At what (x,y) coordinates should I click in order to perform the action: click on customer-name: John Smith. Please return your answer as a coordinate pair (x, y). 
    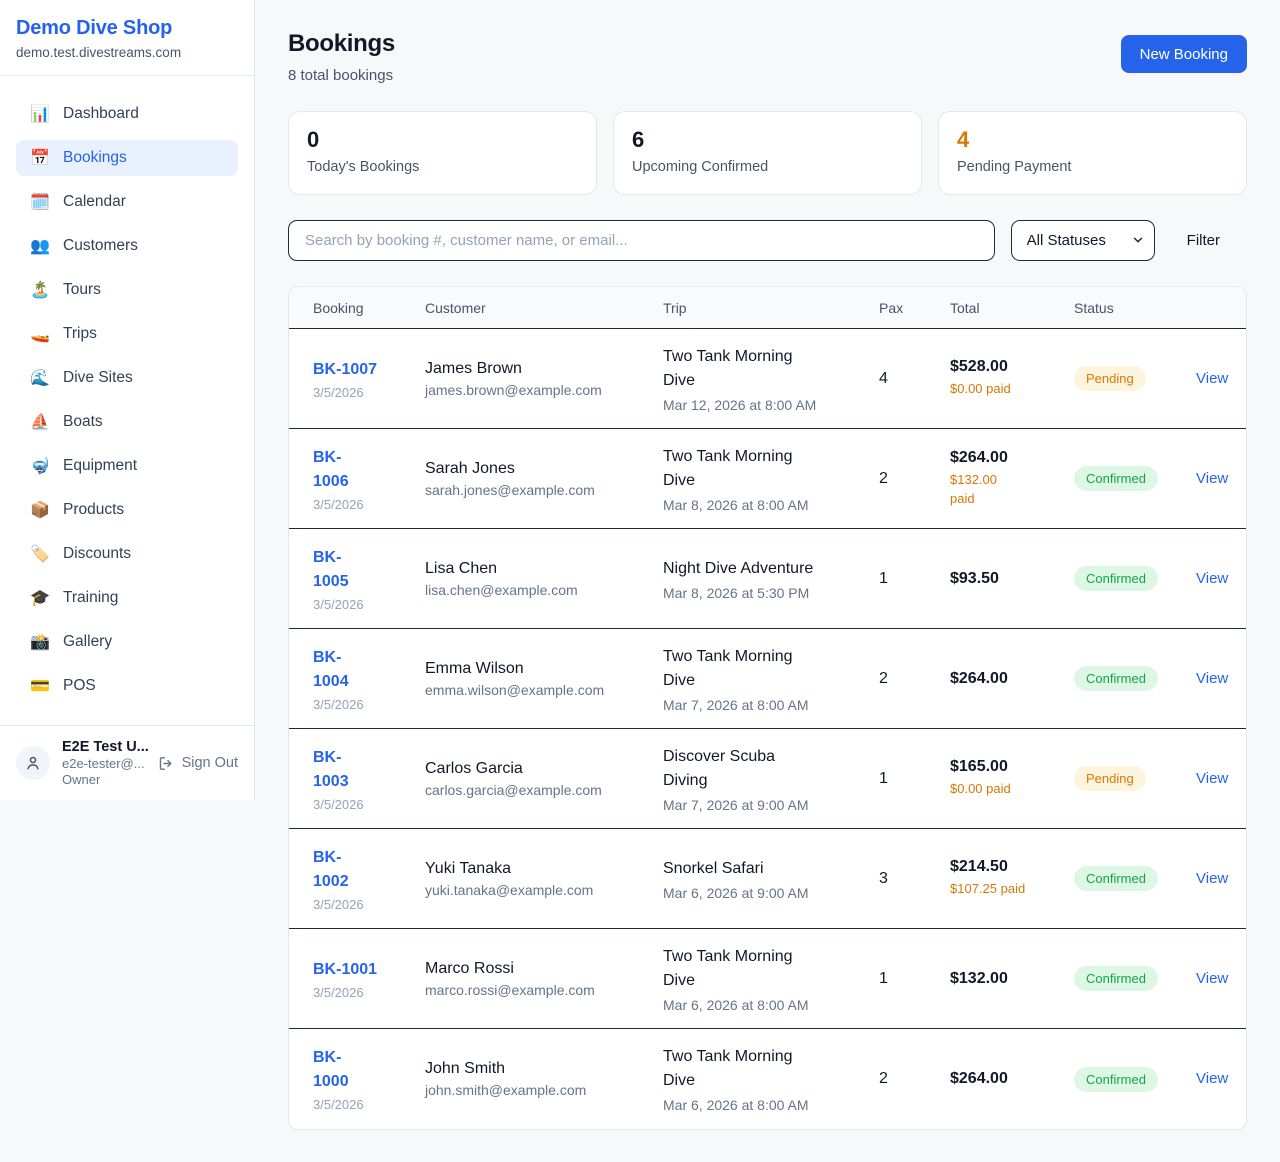
    Looking at the image, I should click on (465, 1068).